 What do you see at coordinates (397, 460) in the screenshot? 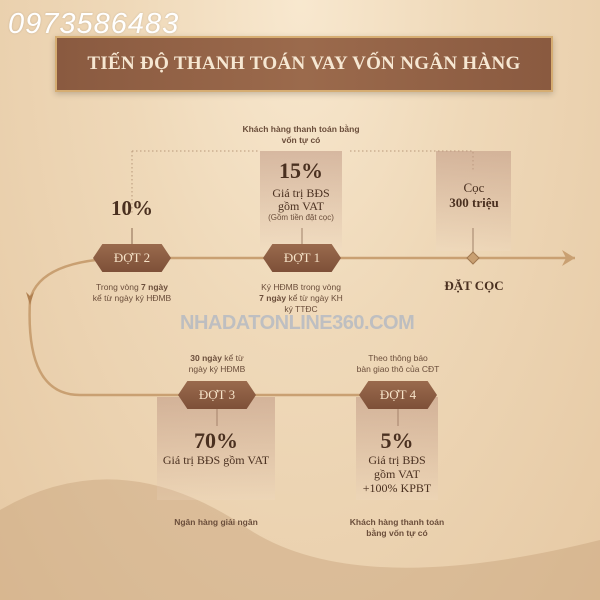
I see `stage4-desc1: Giá trị BĐS` at bounding box center [397, 460].